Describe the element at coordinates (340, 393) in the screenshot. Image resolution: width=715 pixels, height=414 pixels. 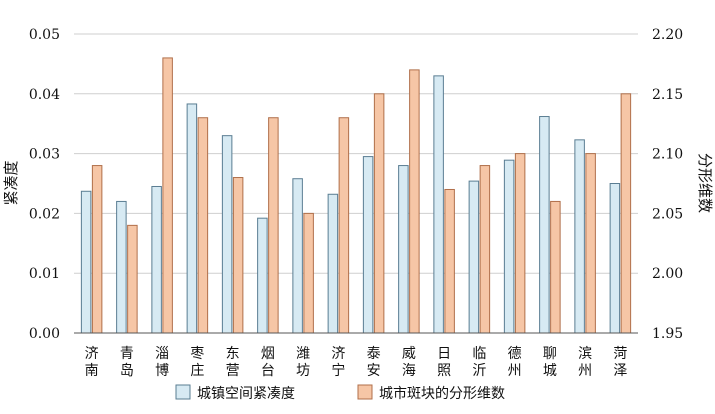
I see `legend: 城镇空间紧凑度 城市斑块的分形维数` at that location.